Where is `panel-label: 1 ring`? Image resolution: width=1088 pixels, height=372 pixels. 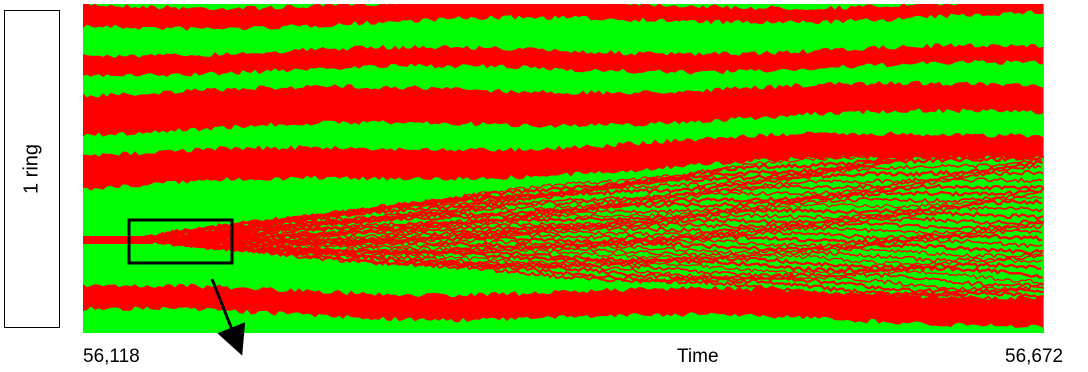 panel-label: 1 ring is located at coordinates (31, 169).